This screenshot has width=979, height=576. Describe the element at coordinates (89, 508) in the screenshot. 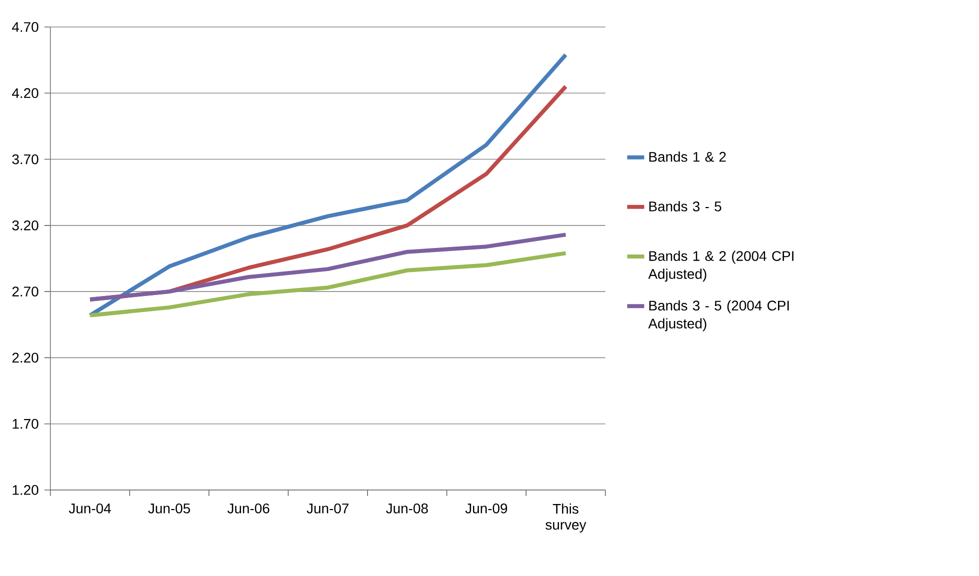

I see `x-tick-label: Jun-04` at that location.